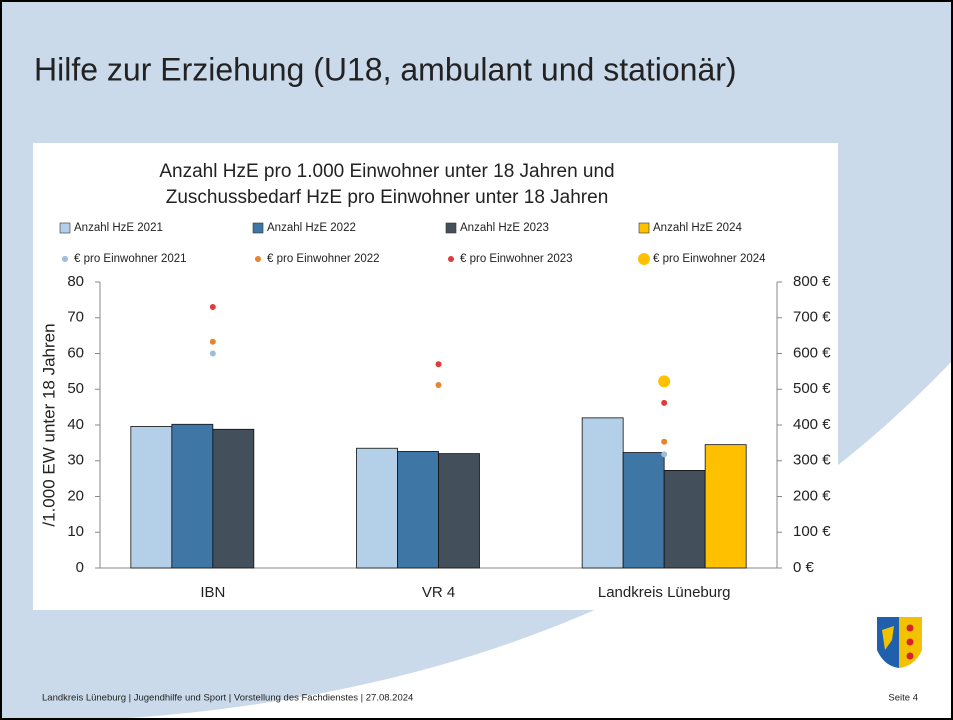  Describe the element at coordinates (438, 592) in the screenshot. I see `x-tick-label: VR 4` at that location.